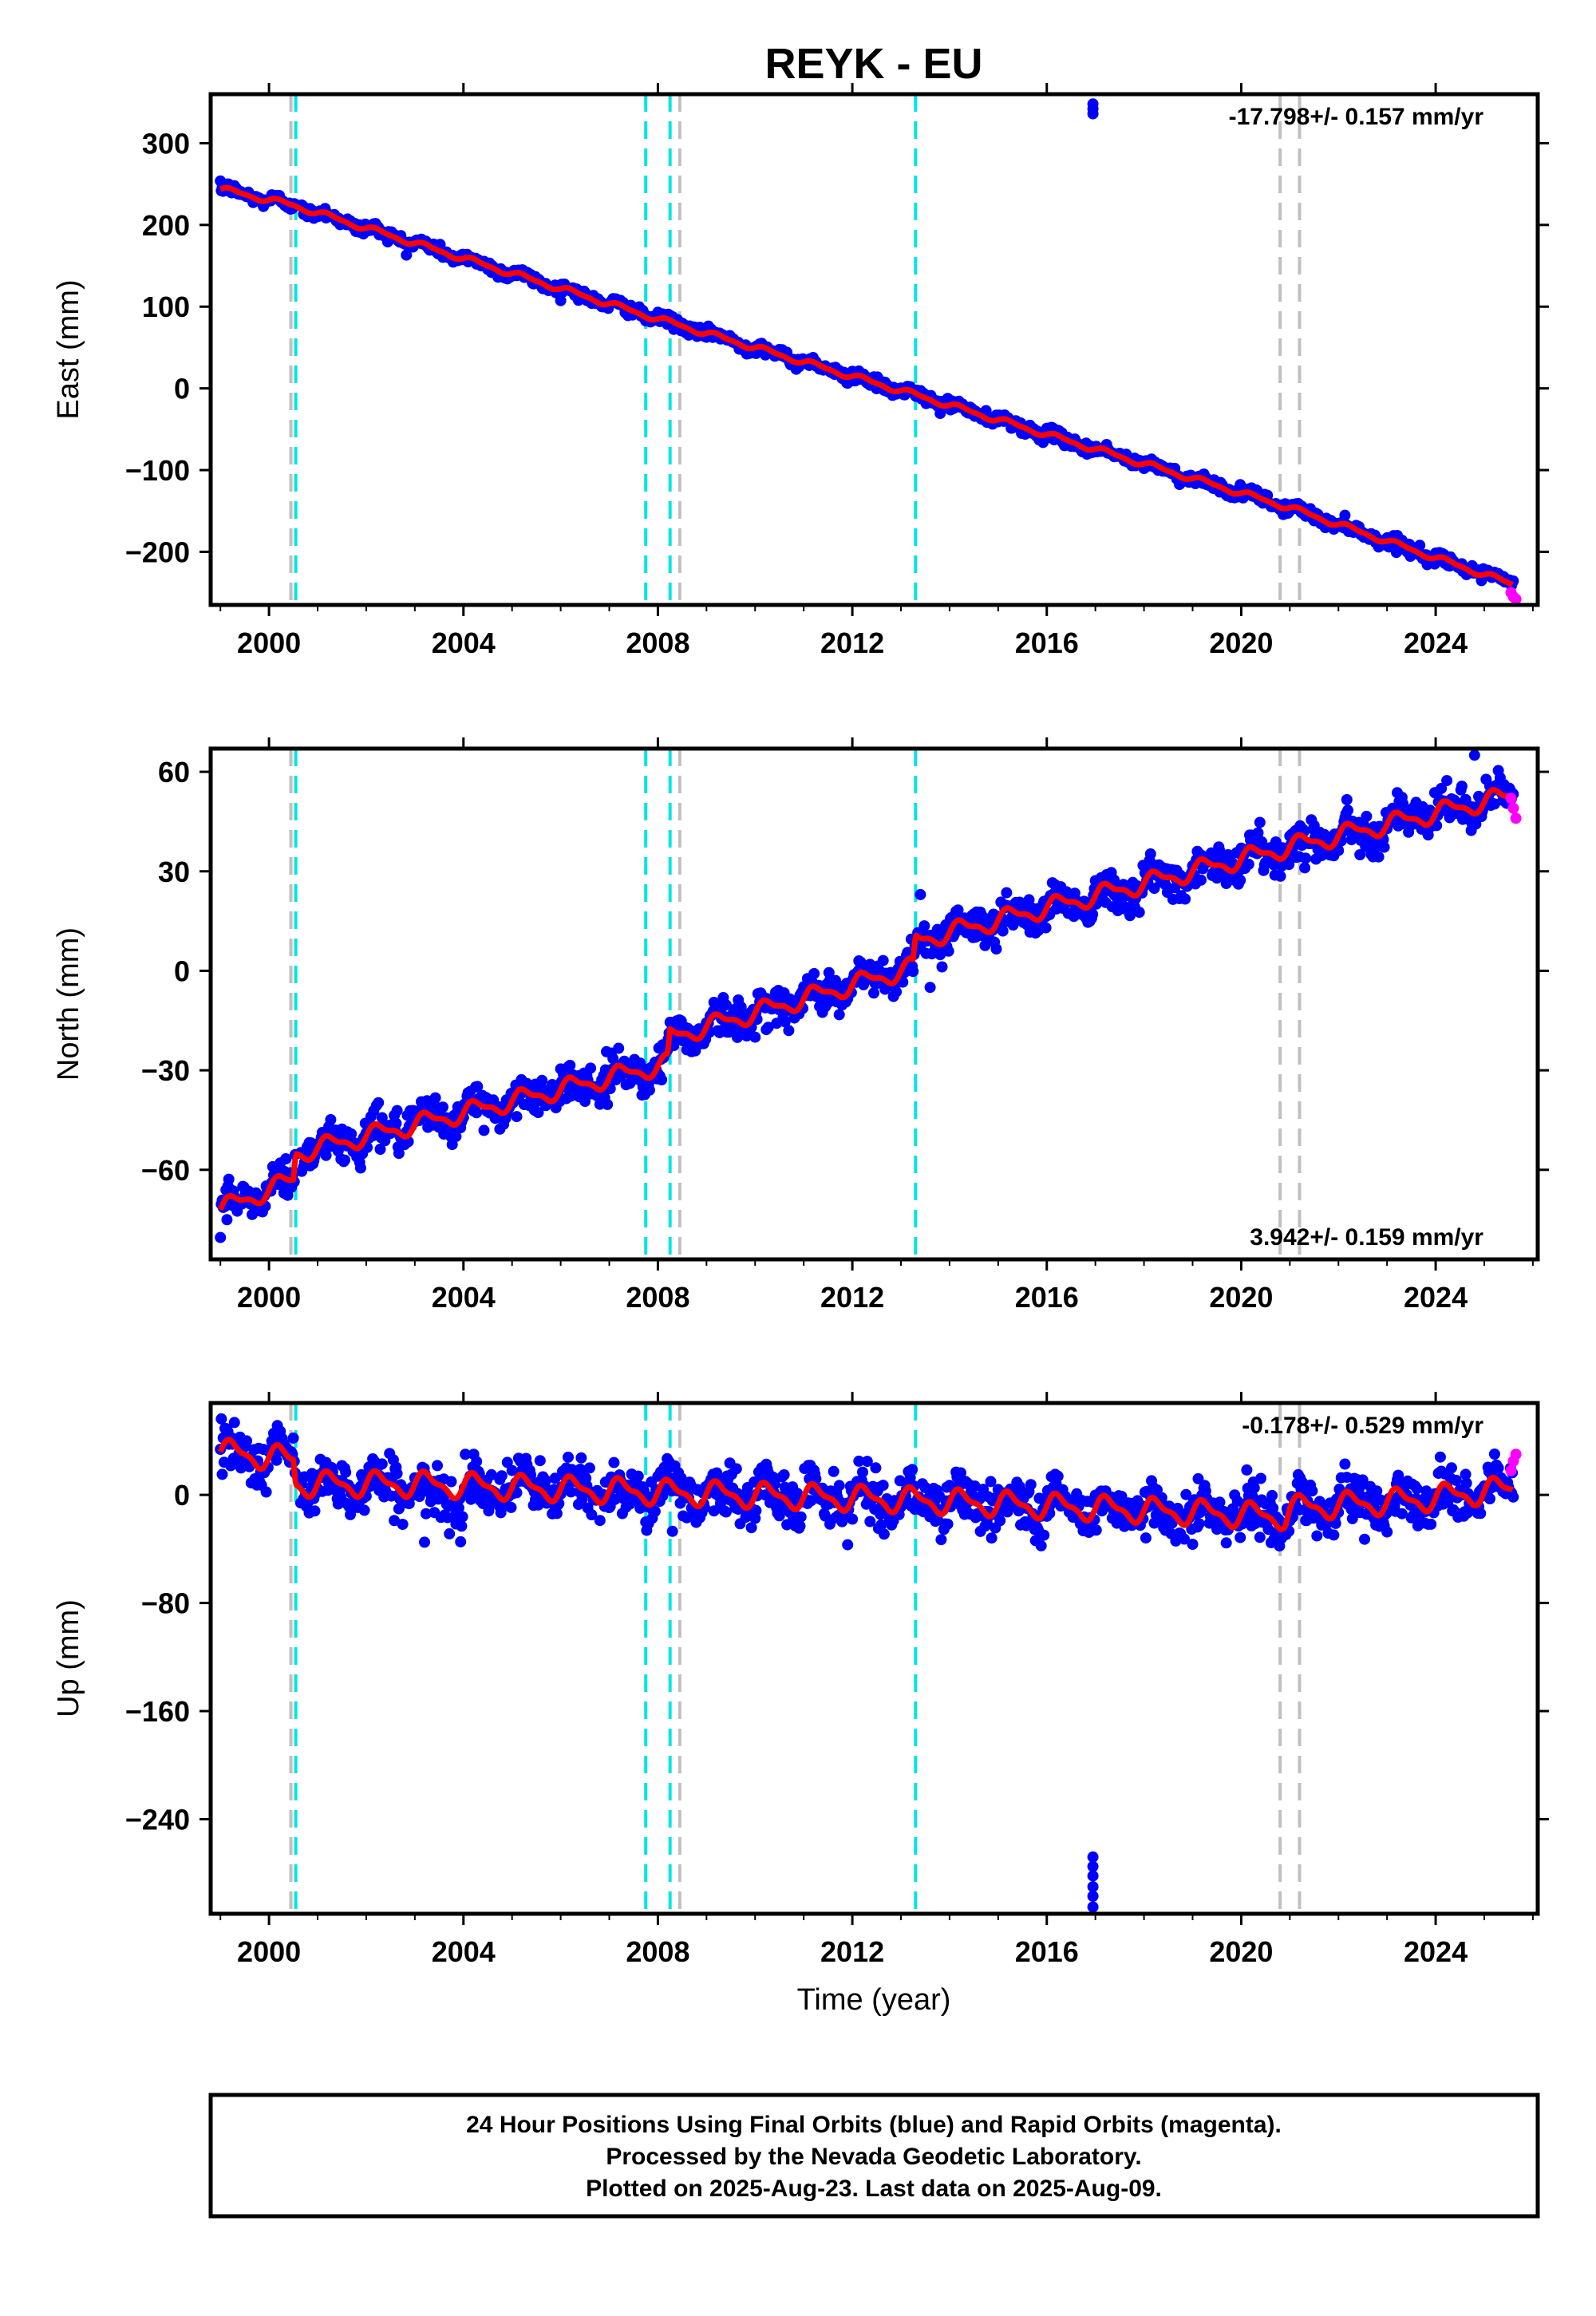  I want to click on x-axis-label: Time (year), so click(874, 2000).